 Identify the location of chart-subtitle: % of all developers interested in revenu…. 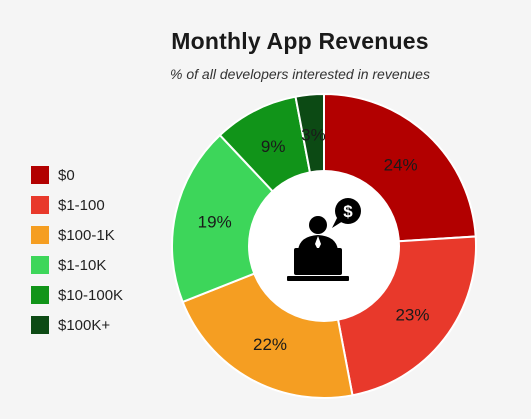
(300, 74).